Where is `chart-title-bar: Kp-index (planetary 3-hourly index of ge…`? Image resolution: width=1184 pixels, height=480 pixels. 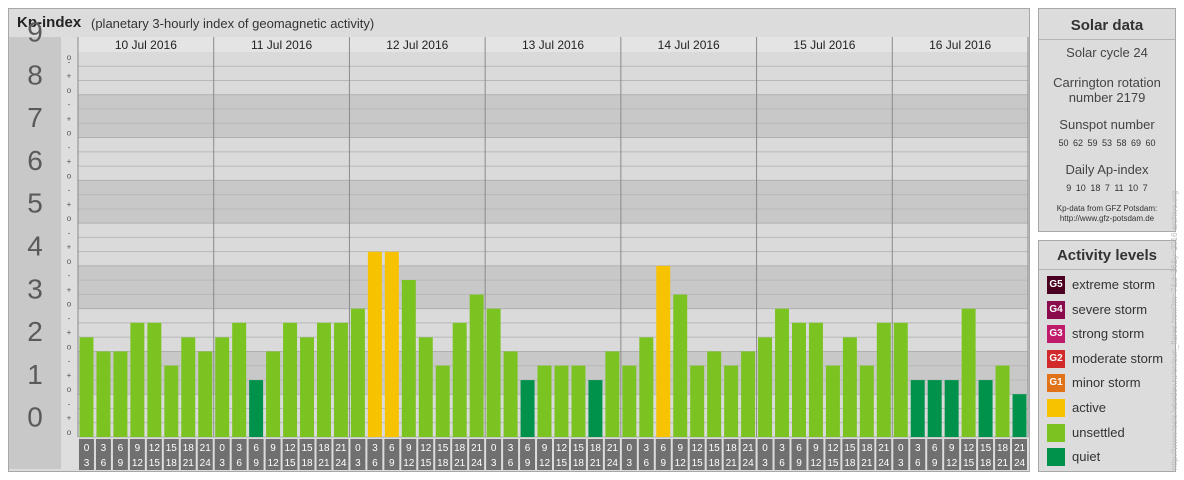 chart-title-bar: Kp-index (planetary 3-hourly index of ge… is located at coordinates (519, 23).